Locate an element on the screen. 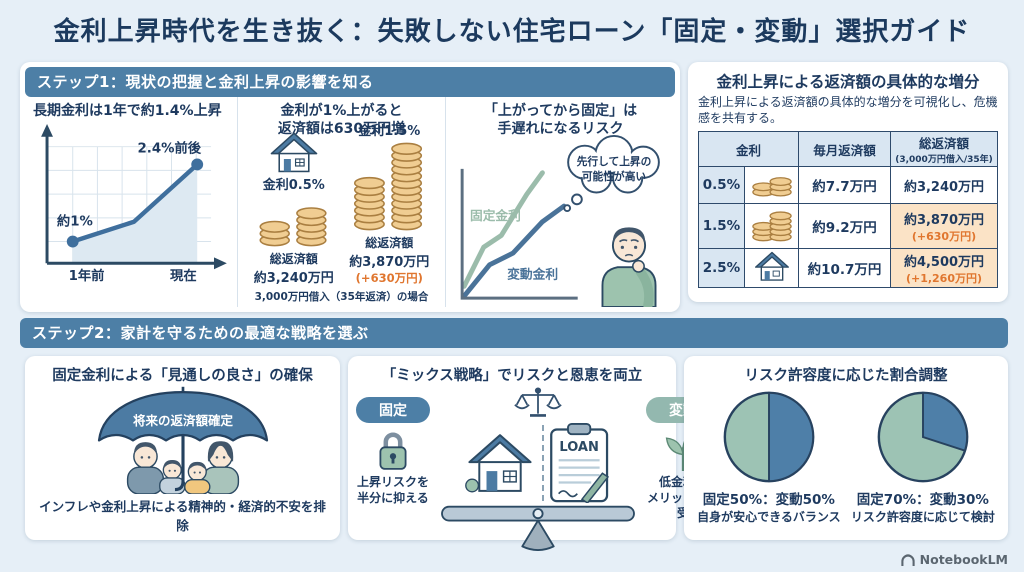 This screenshot has height=572, width=1024. header-monthly: 毎月返済額 is located at coordinates (844, 149).